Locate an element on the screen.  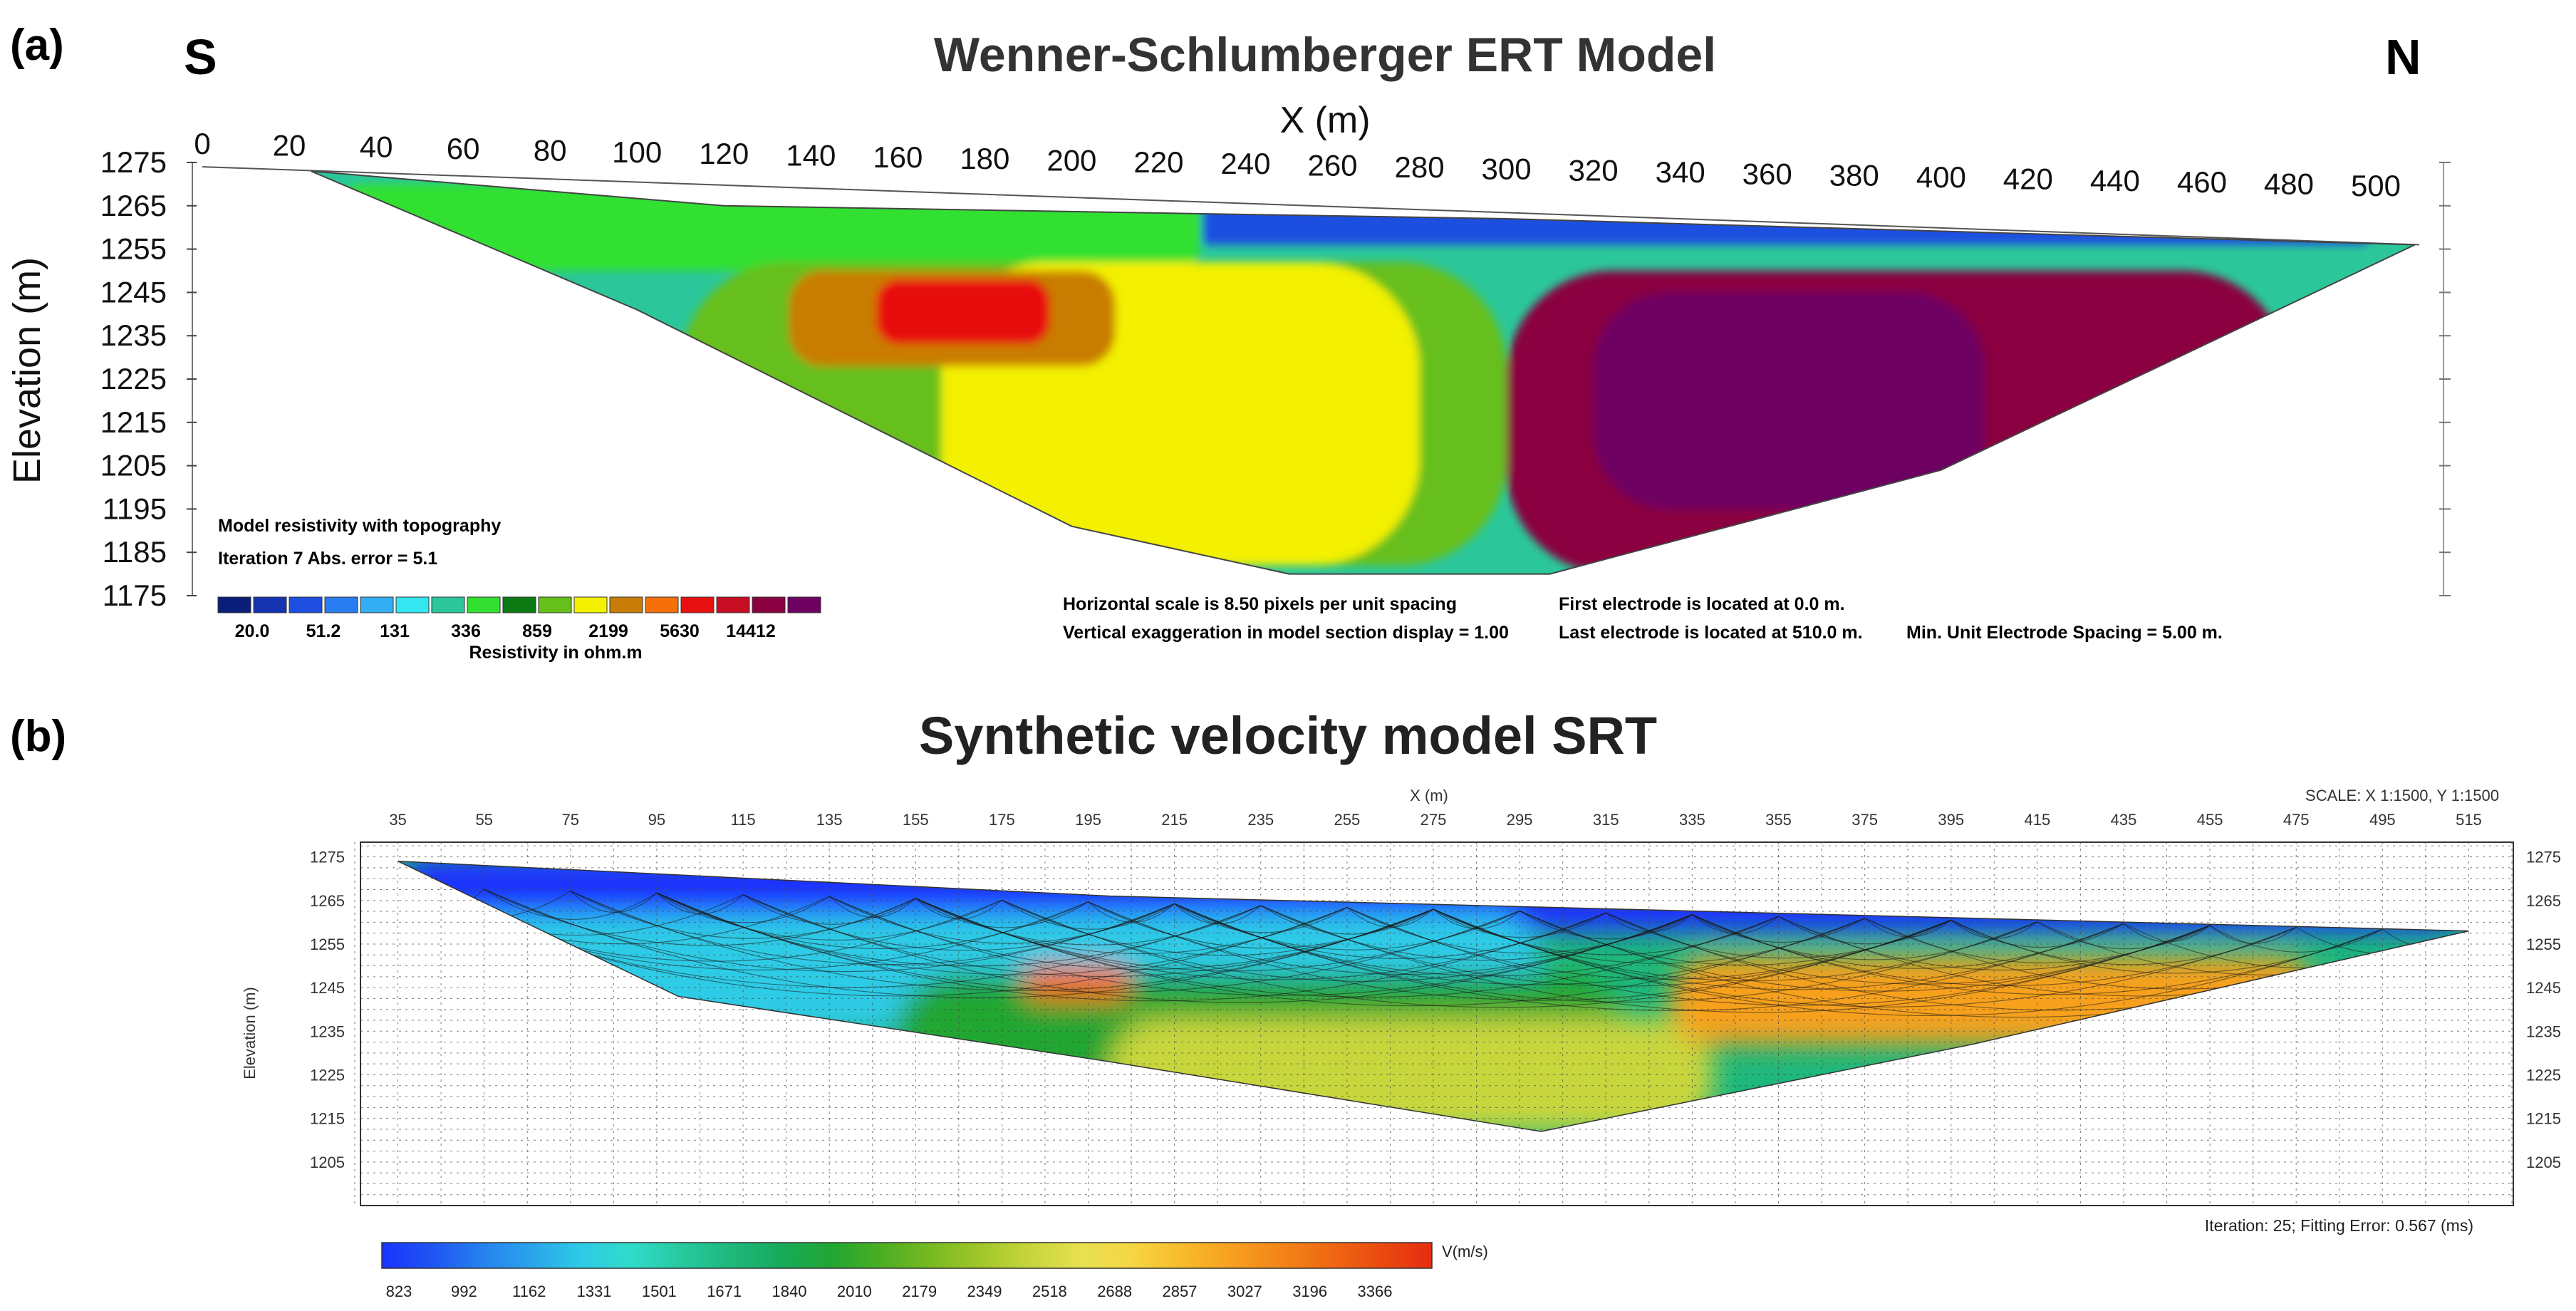
velocity-tick-3: 1331 is located at coordinates (594, 1291).